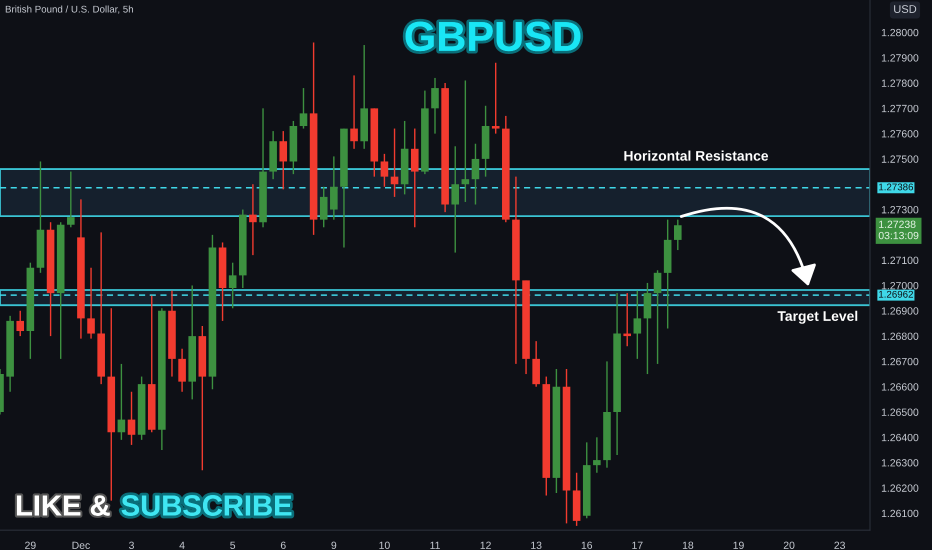 This screenshot has width=932, height=550. I want to click on y-tick-label: 1.27300, so click(900, 210).